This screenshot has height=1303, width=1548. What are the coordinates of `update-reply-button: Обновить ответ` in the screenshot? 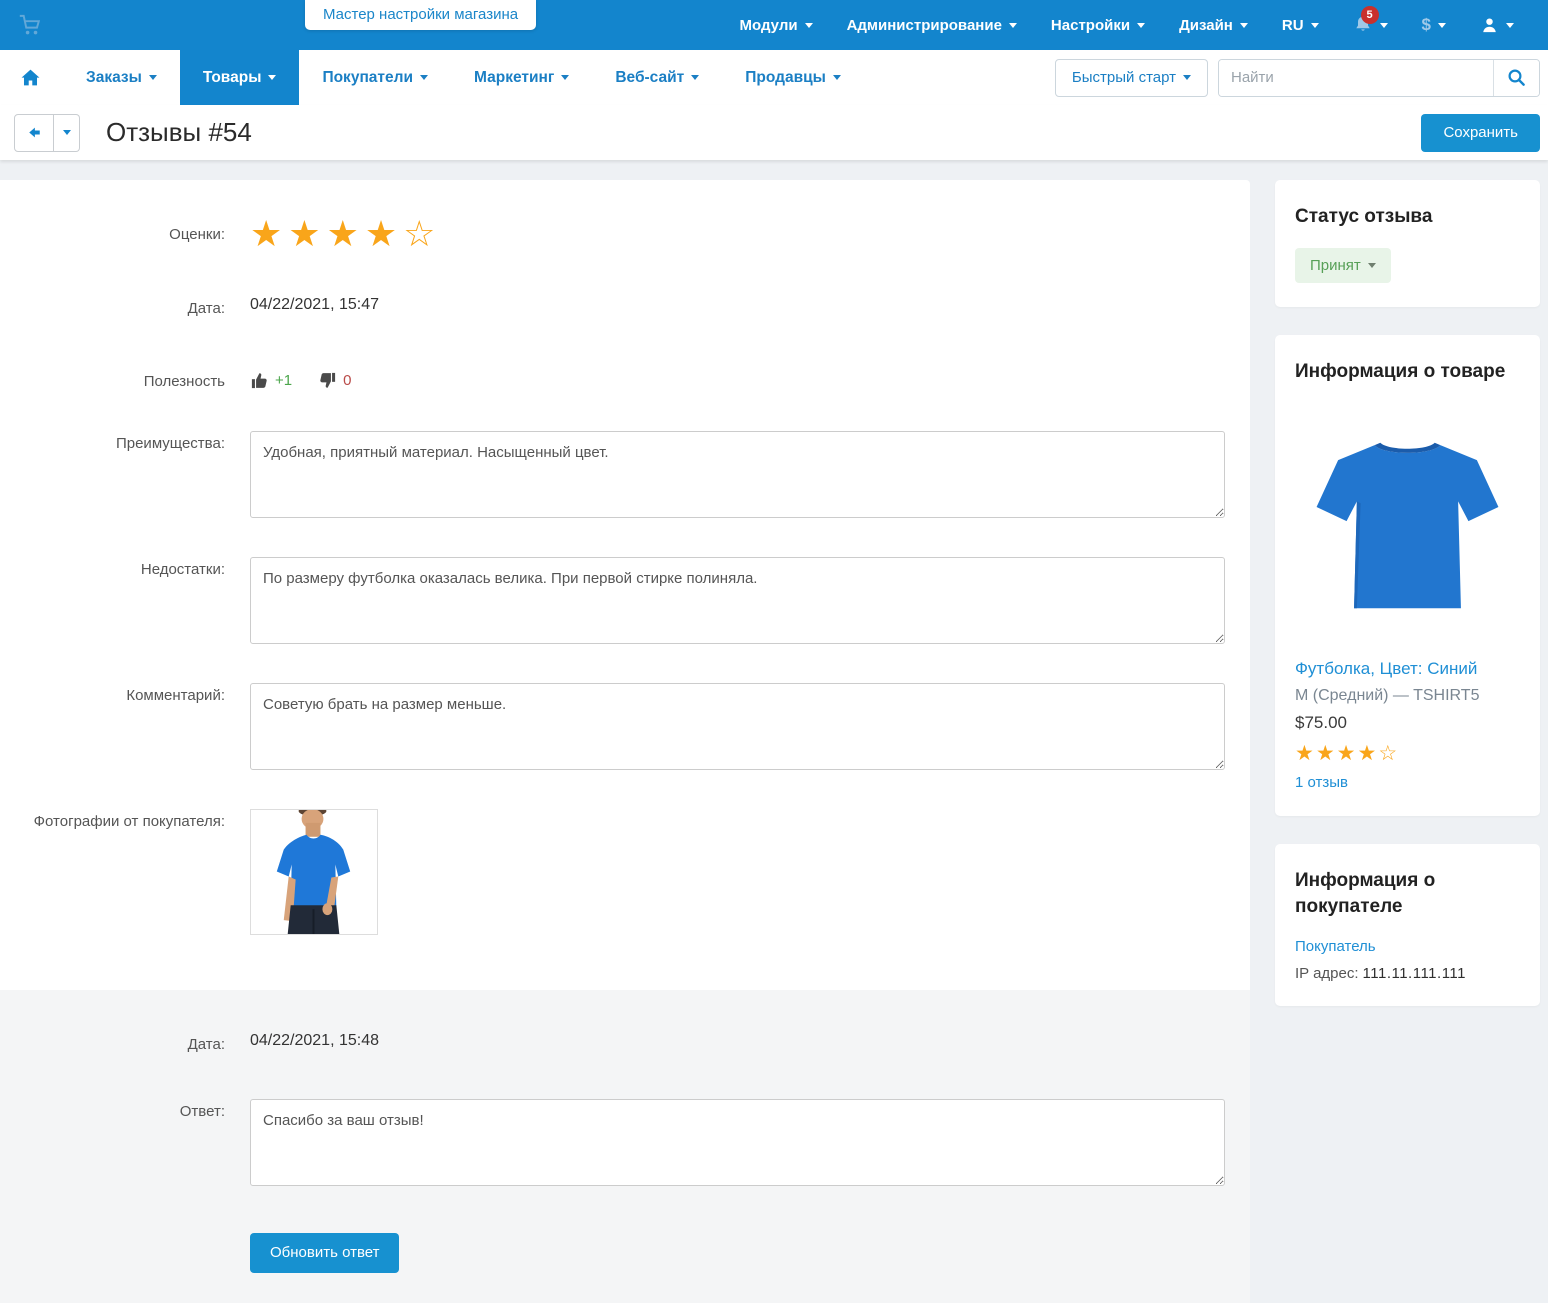 It's located at (325, 1252).